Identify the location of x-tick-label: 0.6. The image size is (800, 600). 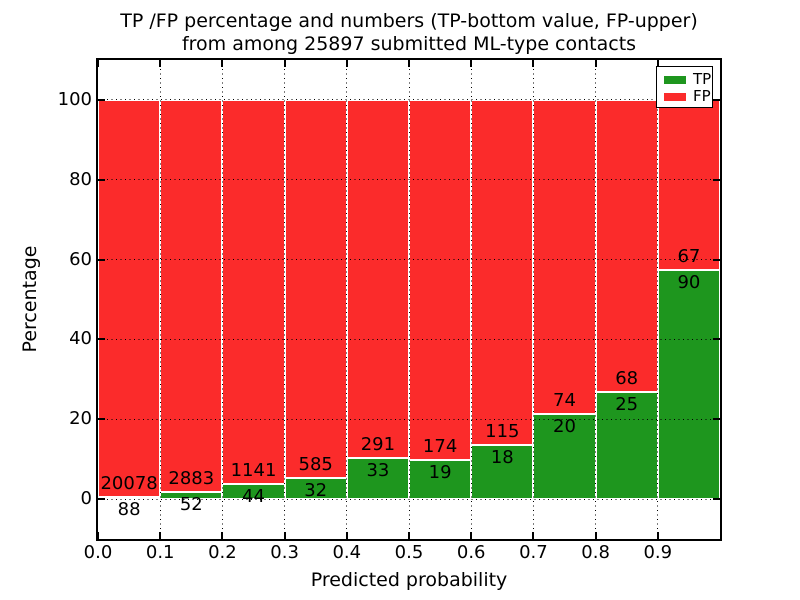
(471, 552).